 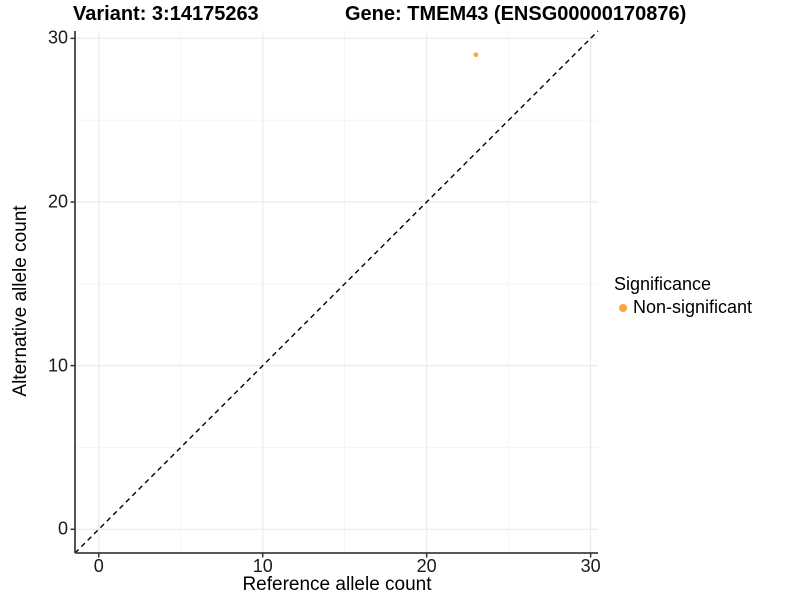 What do you see at coordinates (20, 301) in the screenshot?
I see `y-axis-title: Alternative allele count` at bounding box center [20, 301].